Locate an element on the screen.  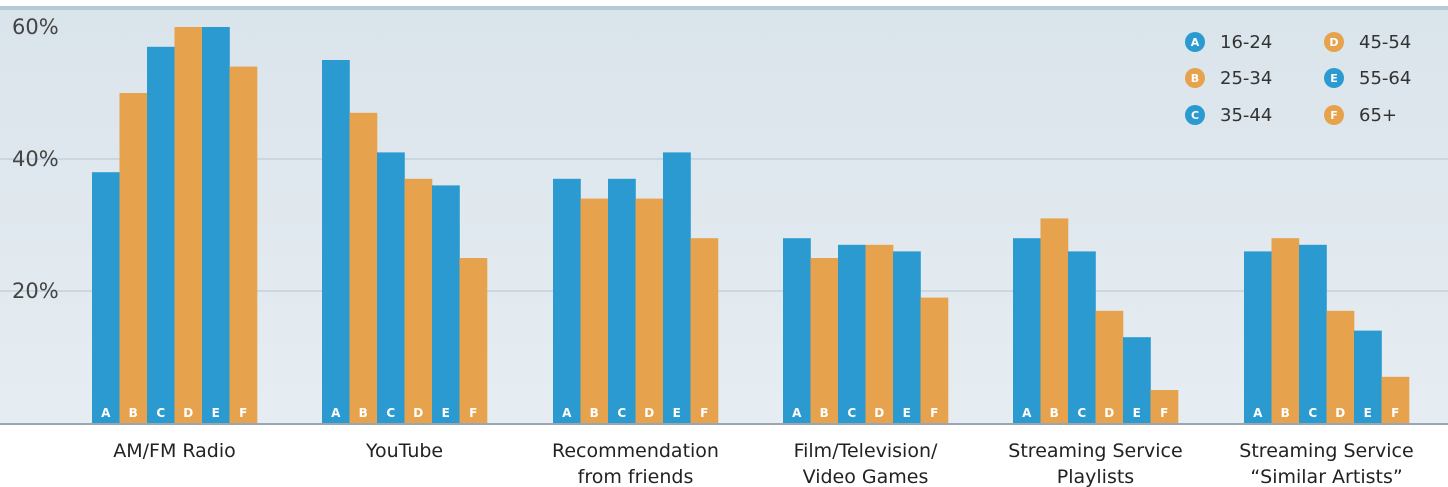
legend-item: C 35-44 is located at coordinates (1228, 115).